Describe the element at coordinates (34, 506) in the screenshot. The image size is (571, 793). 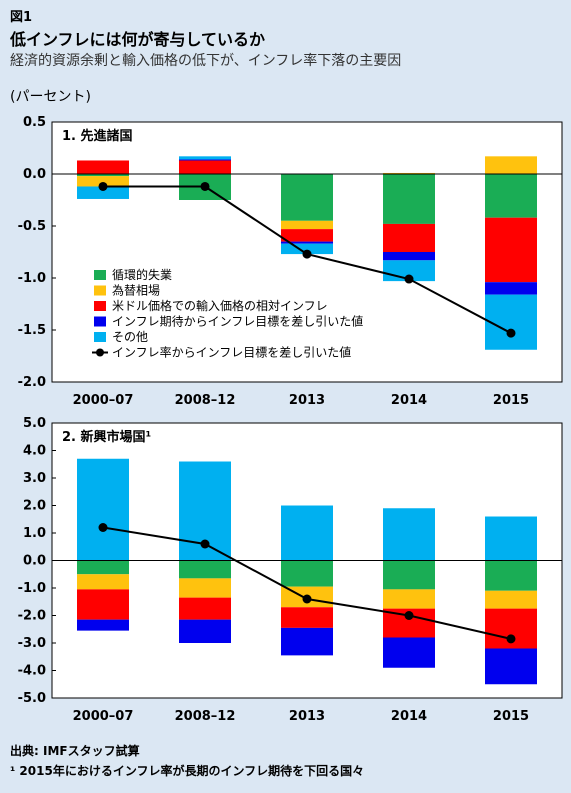
I see `y-tick-label: 2.0` at that location.